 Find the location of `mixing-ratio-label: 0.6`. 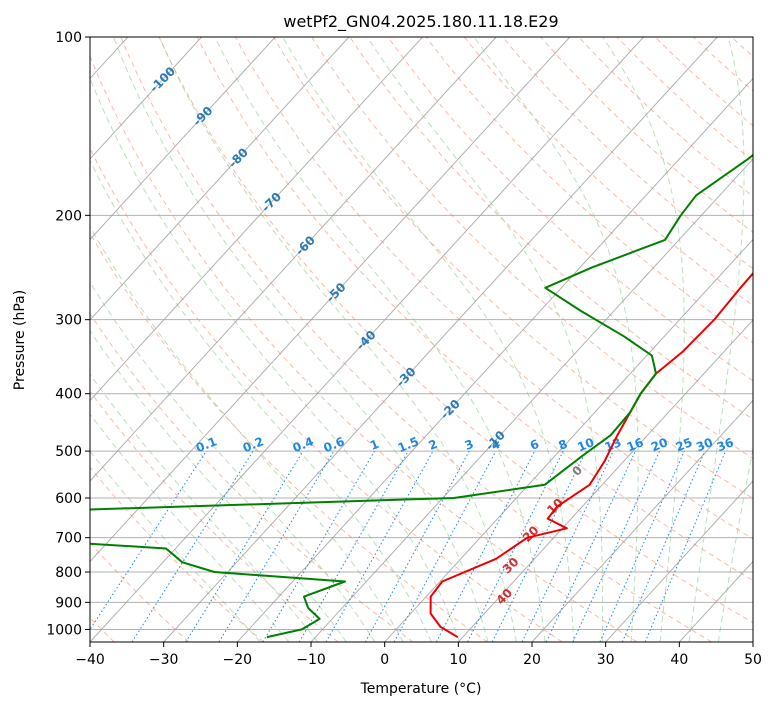

mixing-ratio-label: 0.6 is located at coordinates (333, 444).